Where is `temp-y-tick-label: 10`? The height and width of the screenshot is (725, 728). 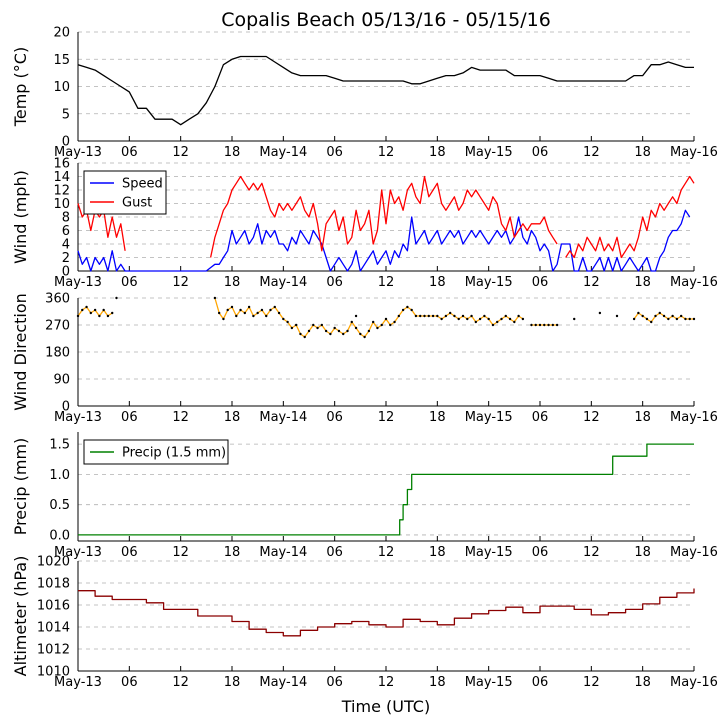 temp-y-tick-label: 10 is located at coordinates (61, 87).